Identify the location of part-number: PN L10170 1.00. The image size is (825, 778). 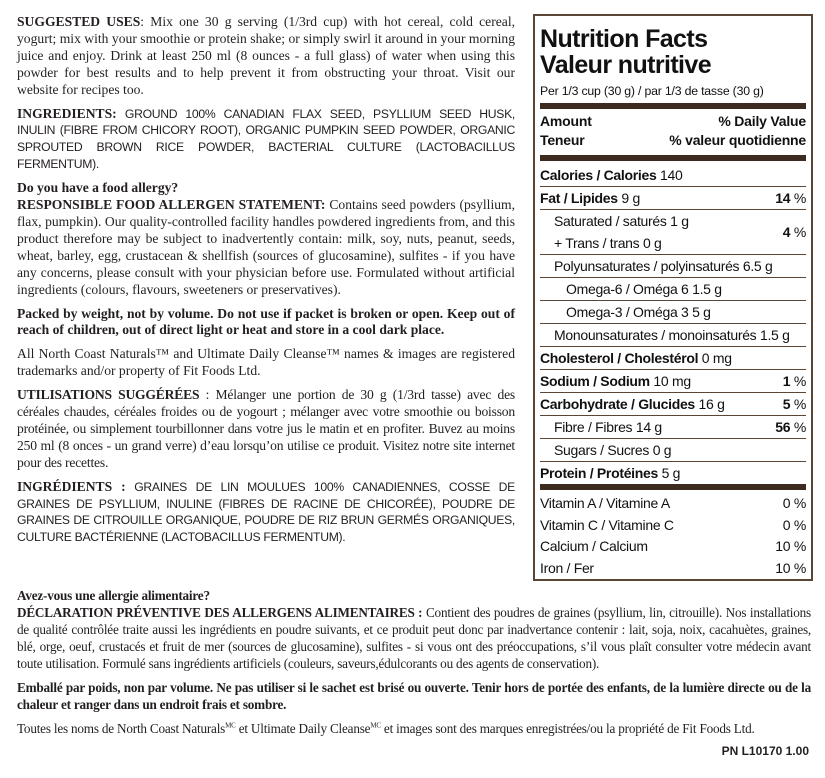
(765, 751).